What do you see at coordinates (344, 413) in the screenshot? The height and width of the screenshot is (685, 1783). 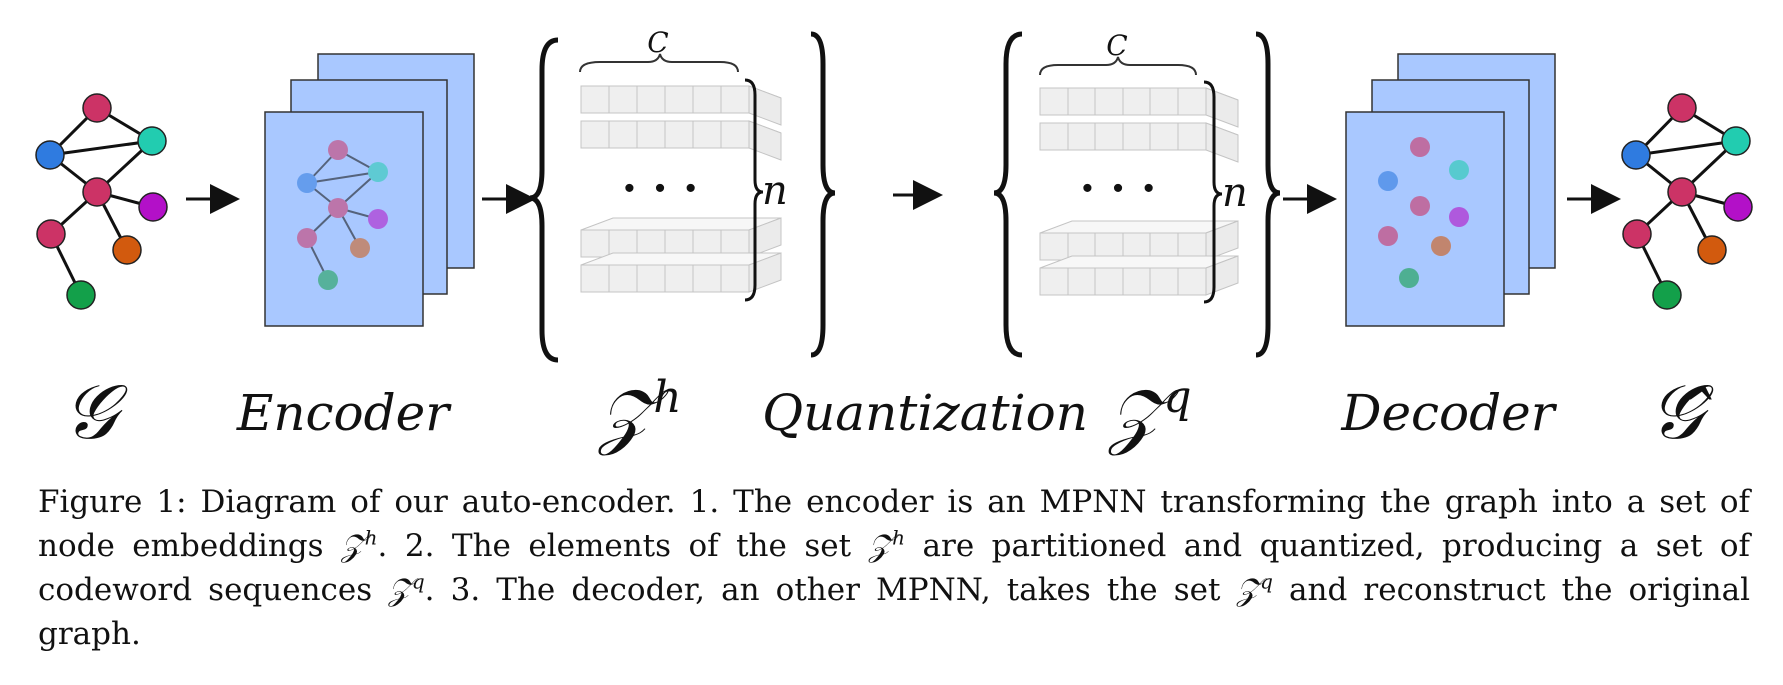 I see `encoder-label: Encoder` at bounding box center [344, 413].